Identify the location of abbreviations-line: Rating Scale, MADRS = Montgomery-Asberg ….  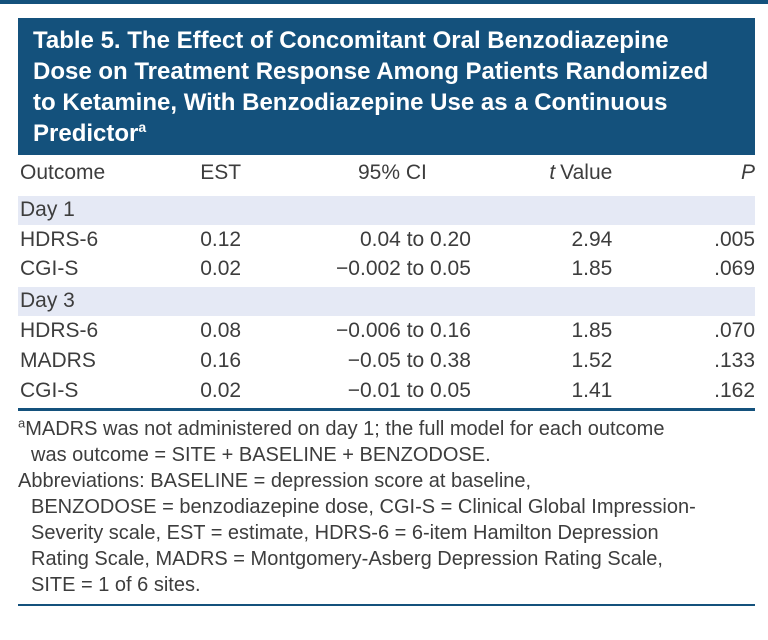
(347, 559).